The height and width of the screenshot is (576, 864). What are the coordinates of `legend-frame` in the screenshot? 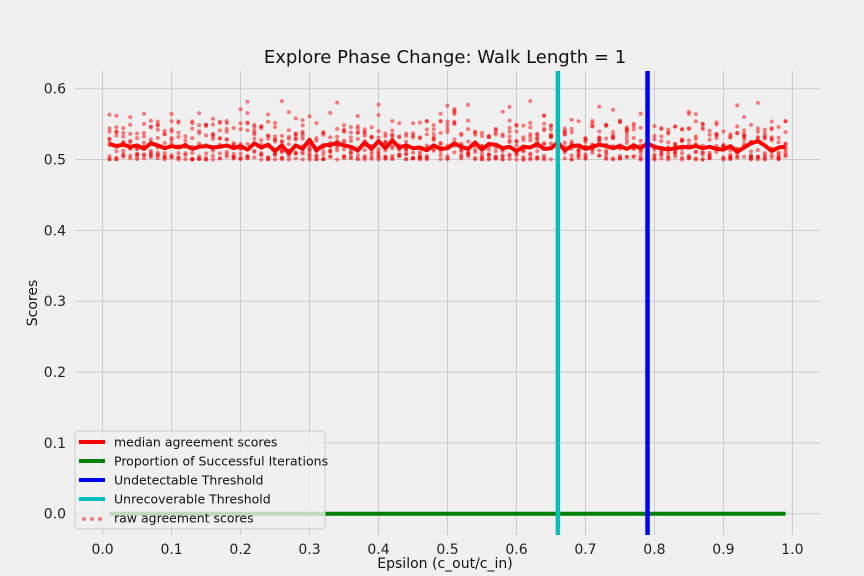 It's located at (200, 480).